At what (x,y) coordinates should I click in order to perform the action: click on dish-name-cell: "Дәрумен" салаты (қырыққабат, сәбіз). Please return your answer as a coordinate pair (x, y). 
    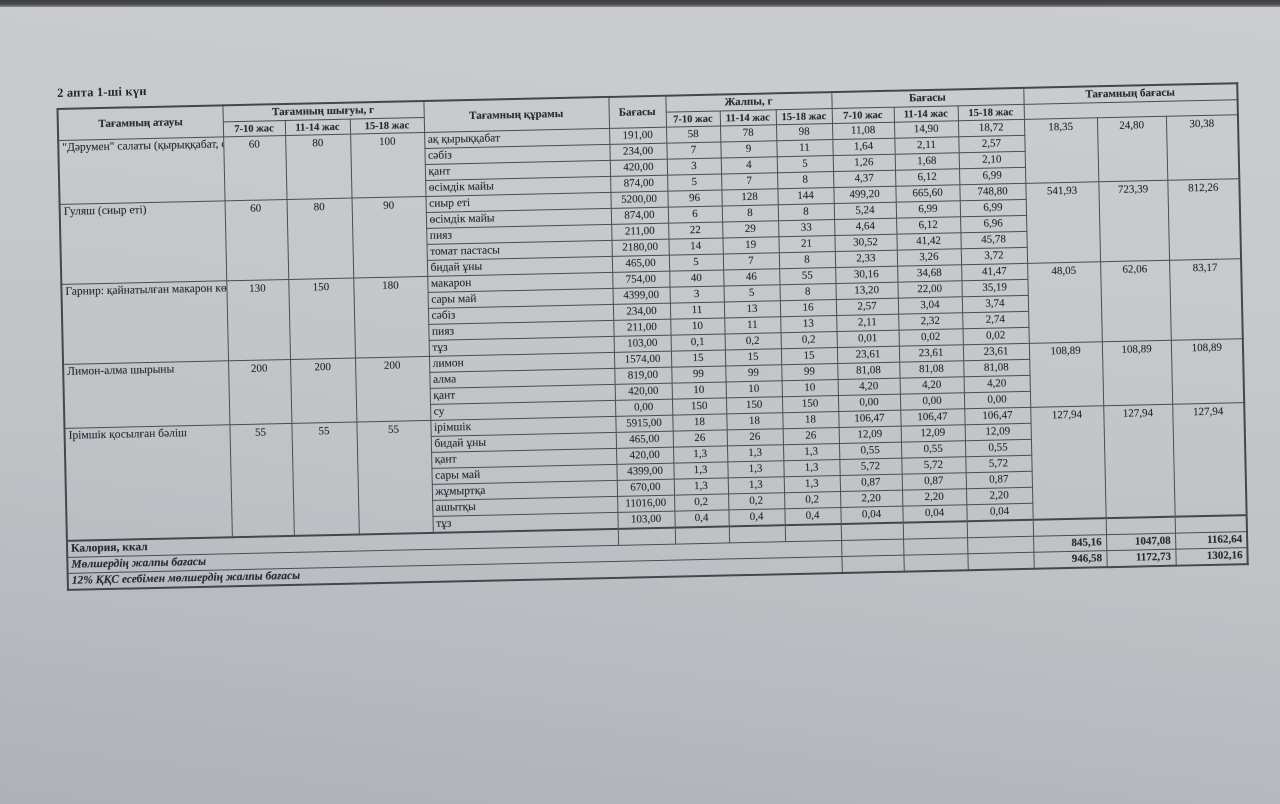
    Looking at the image, I should click on (141, 170).